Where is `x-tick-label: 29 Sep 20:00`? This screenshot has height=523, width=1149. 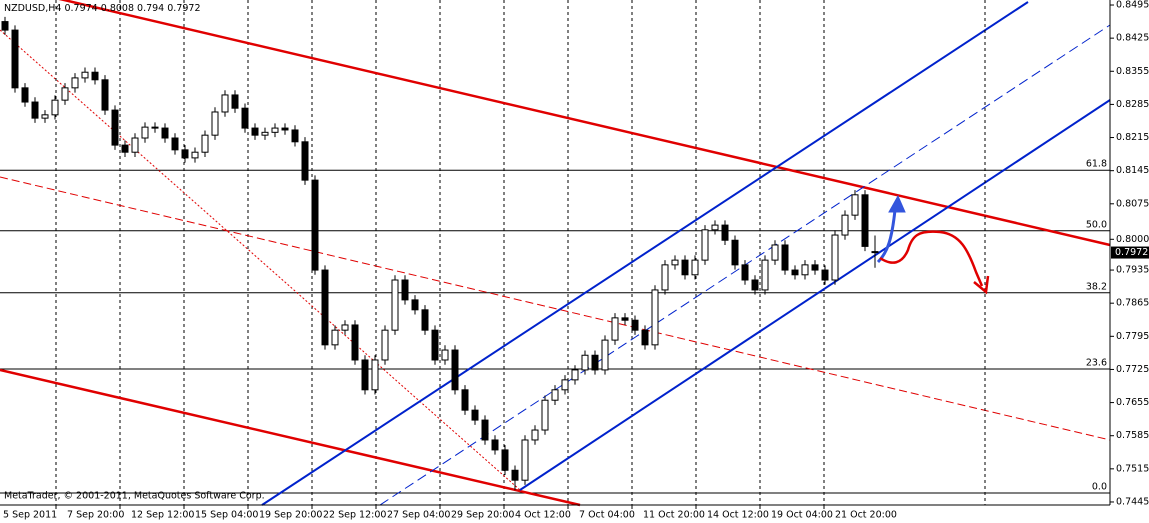 x-tick-label: 29 Sep 20:00 is located at coordinates (482, 515).